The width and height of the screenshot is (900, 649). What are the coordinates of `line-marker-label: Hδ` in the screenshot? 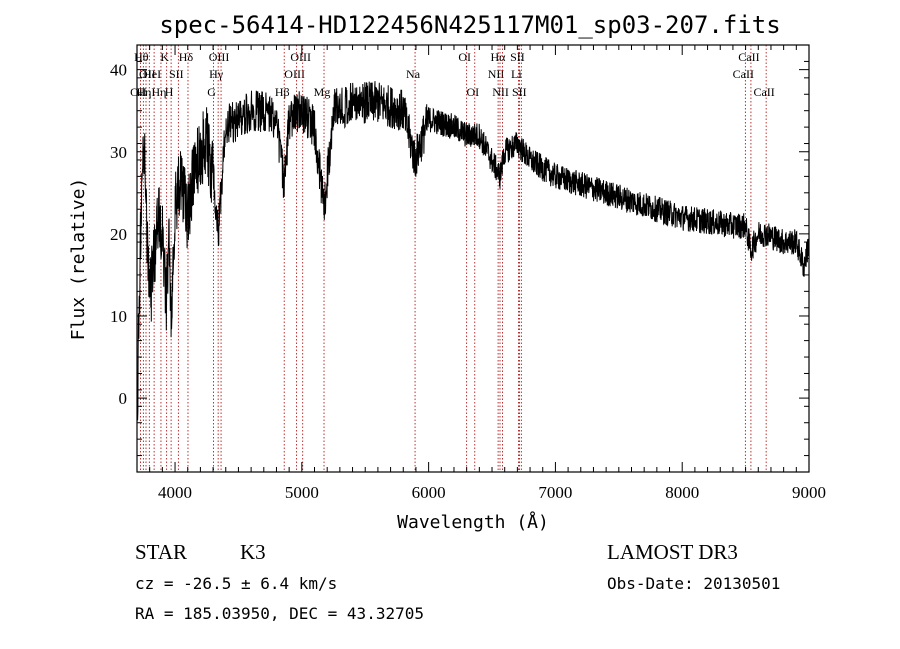 It's located at (186, 57).